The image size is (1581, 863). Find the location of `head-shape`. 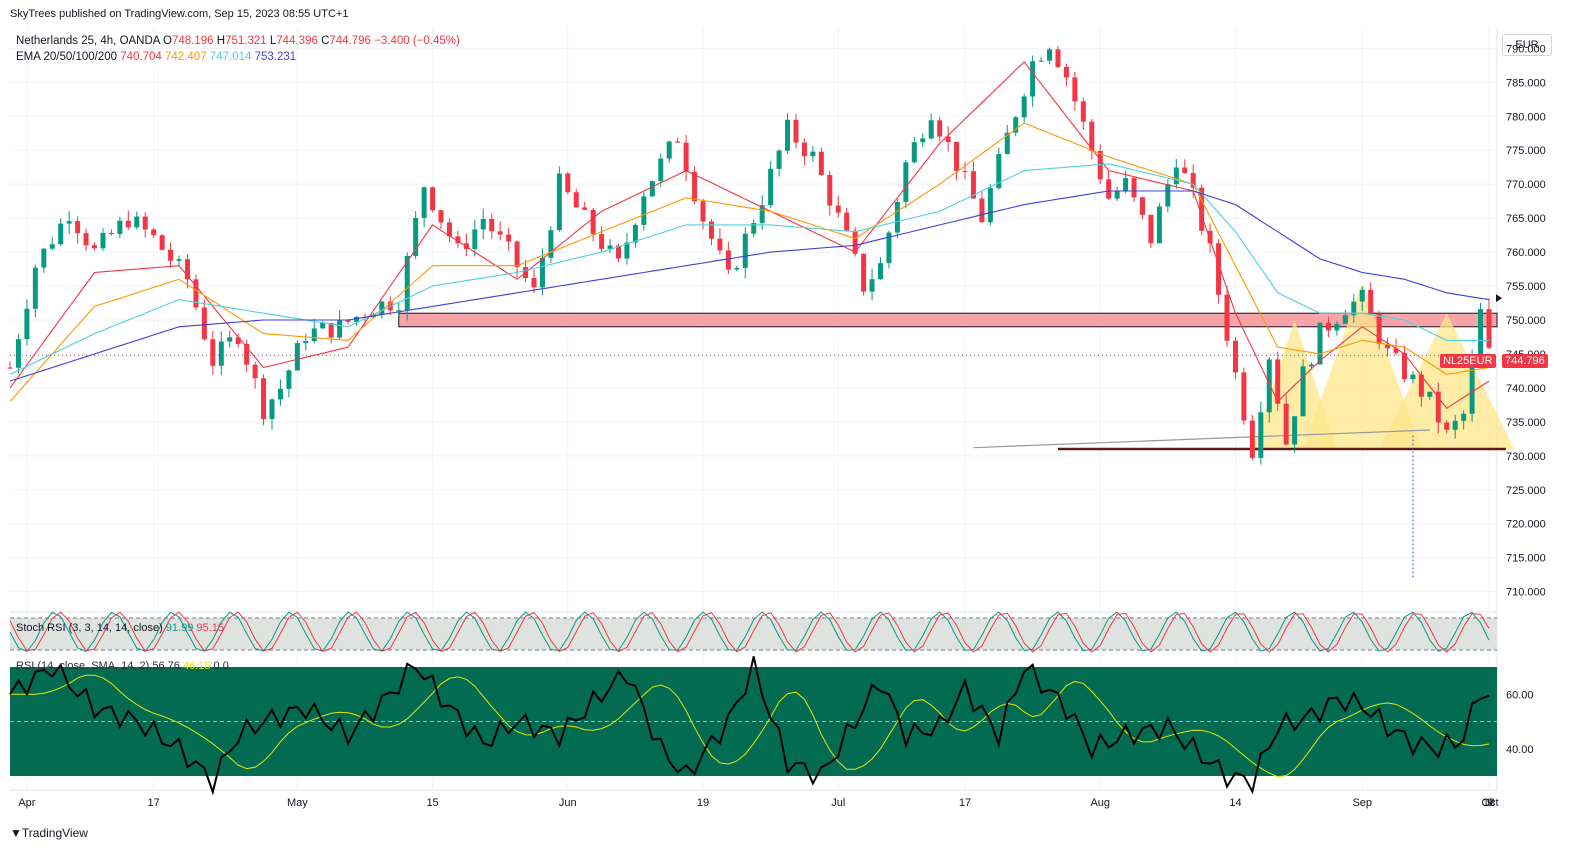

head-shape is located at coordinates (1362, 366).